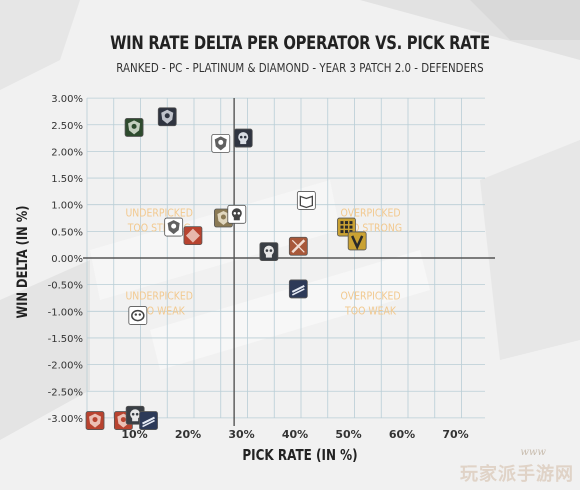 This screenshot has width=580, height=490. I want to click on operator-icon-dark-shield, so click(167, 117).